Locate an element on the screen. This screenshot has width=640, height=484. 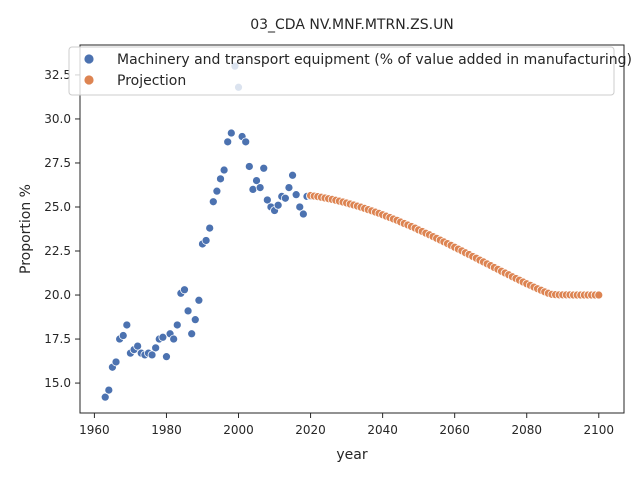
x-tick-label: 2100 is located at coordinates (599, 430).